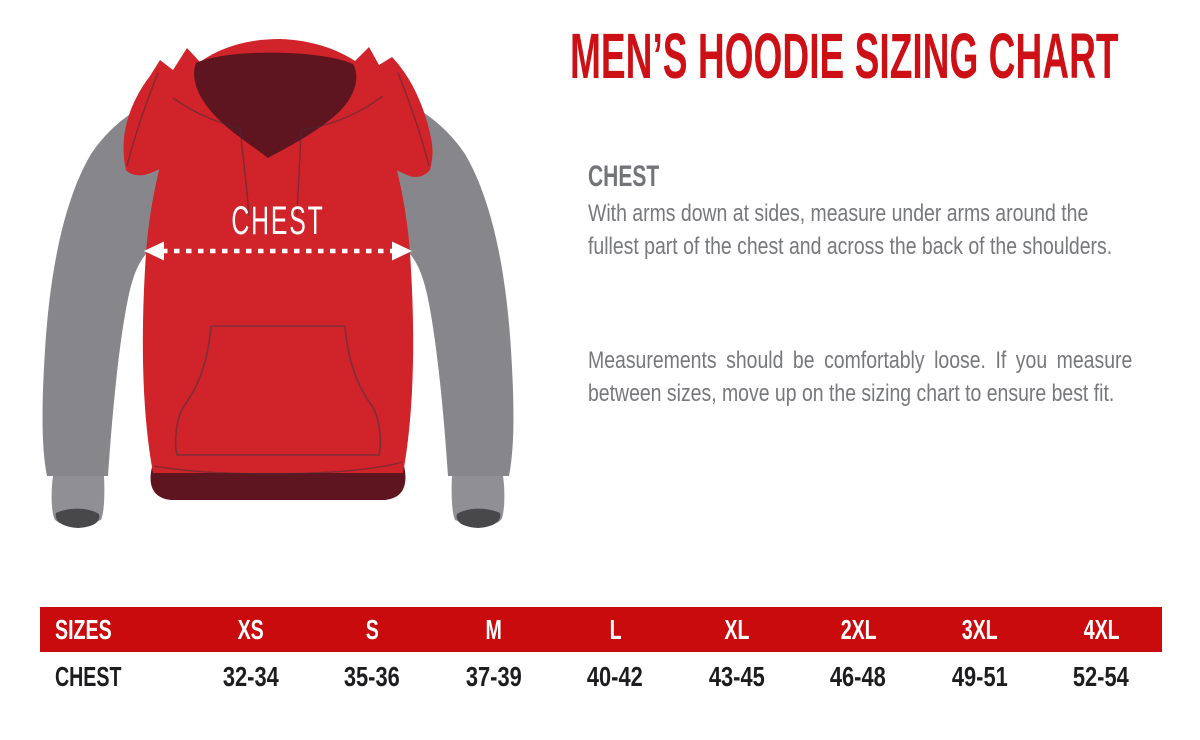  What do you see at coordinates (493, 629) in the screenshot?
I see `header-cell-m: M` at bounding box center [493, 629].